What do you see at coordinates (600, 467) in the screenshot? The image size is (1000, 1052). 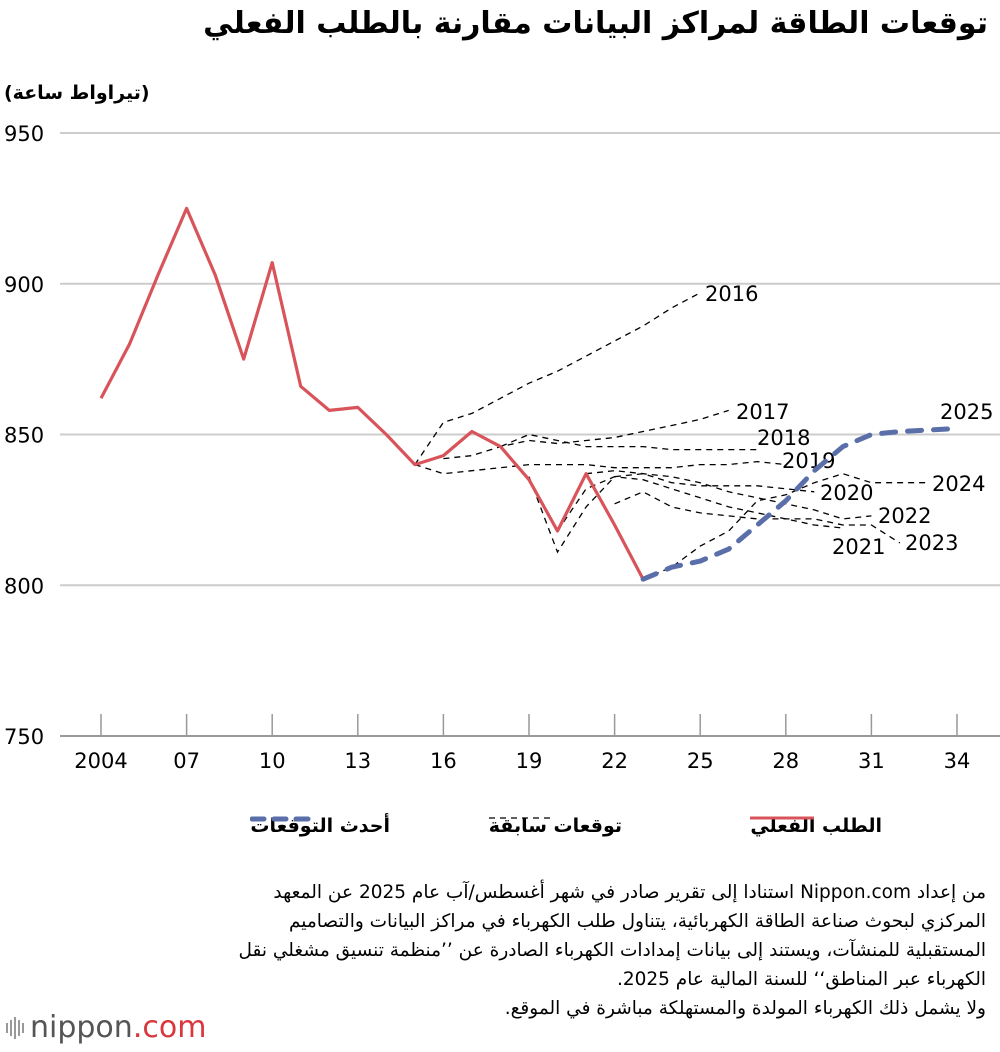 I see `forecast-line-2019` at bounding box center [600, 467].